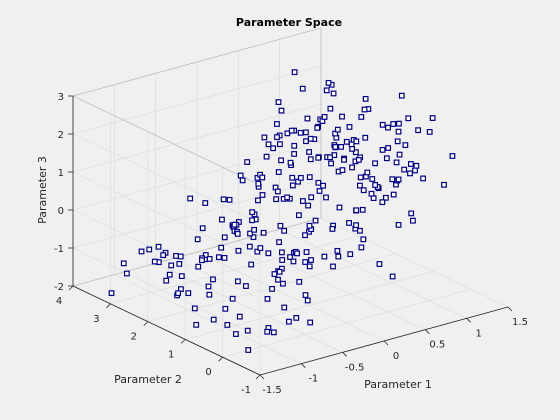 The image size is (560, 420). What do you see at coordinates (520, 322) in the screenshot?
I see `x-tick-label: 1.5` at bounding box center [520, 322].